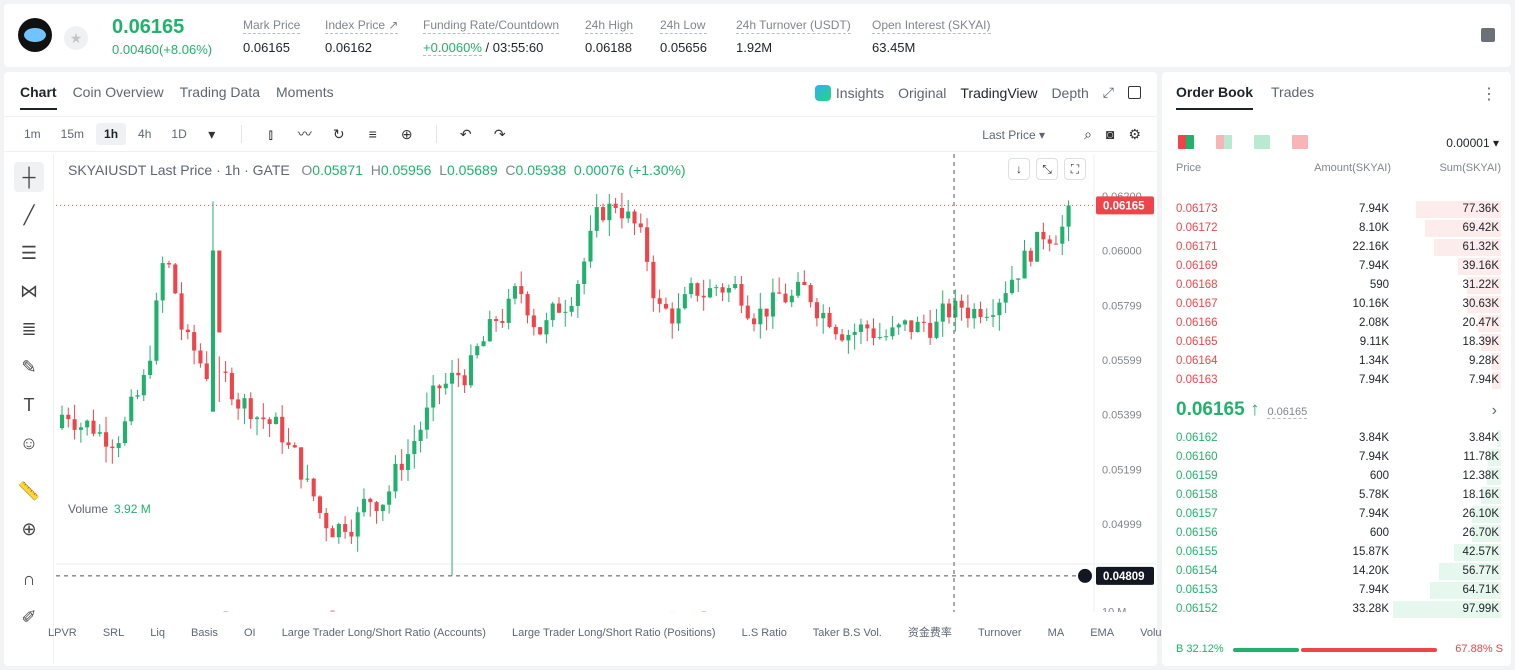 The image size is (1515, 670). Describe the element at coordinates (465, 134) in the screenshot. I see `undo-icon: ↶` at that location.